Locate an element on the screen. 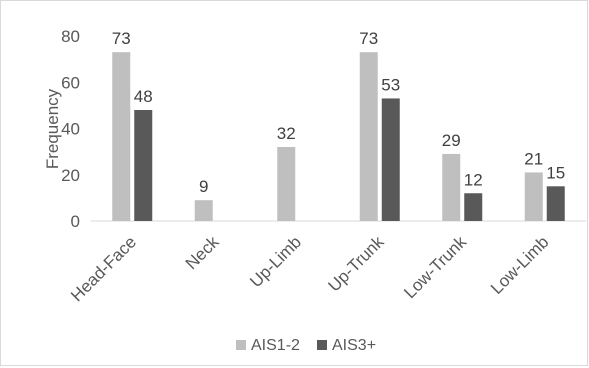 The image size is (589, 368). legend: AIS1-2 AIS3+ is located at coordinates (306, 345).